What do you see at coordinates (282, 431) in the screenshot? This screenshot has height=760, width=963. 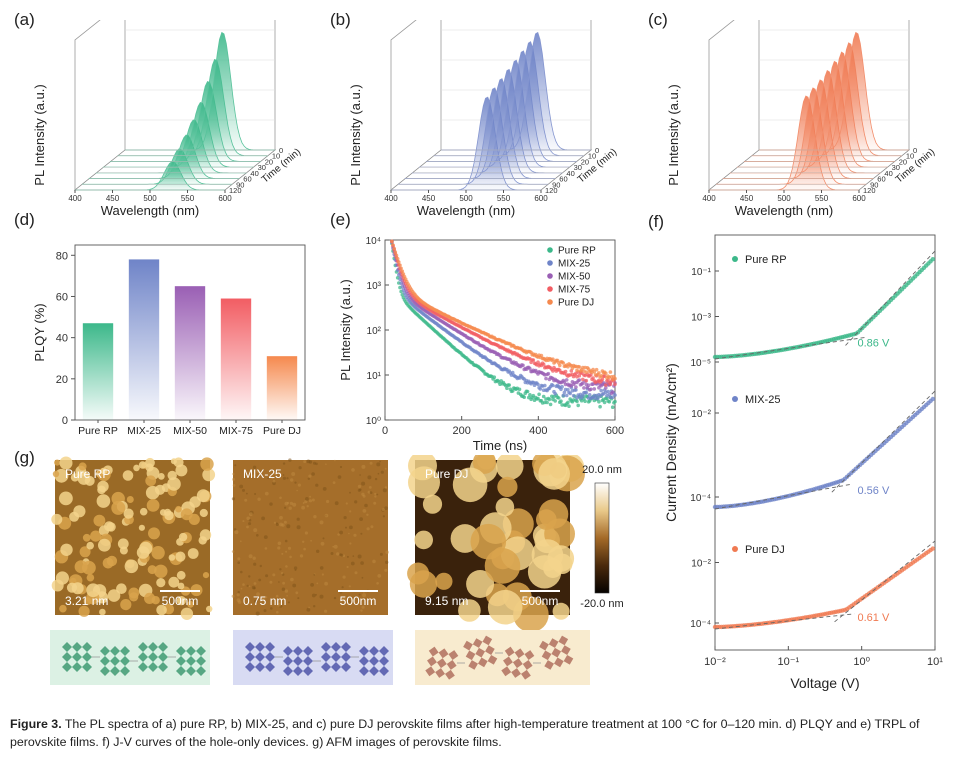 I see `x-tick-label: Pure DJ` at bounding box center [282, 431].